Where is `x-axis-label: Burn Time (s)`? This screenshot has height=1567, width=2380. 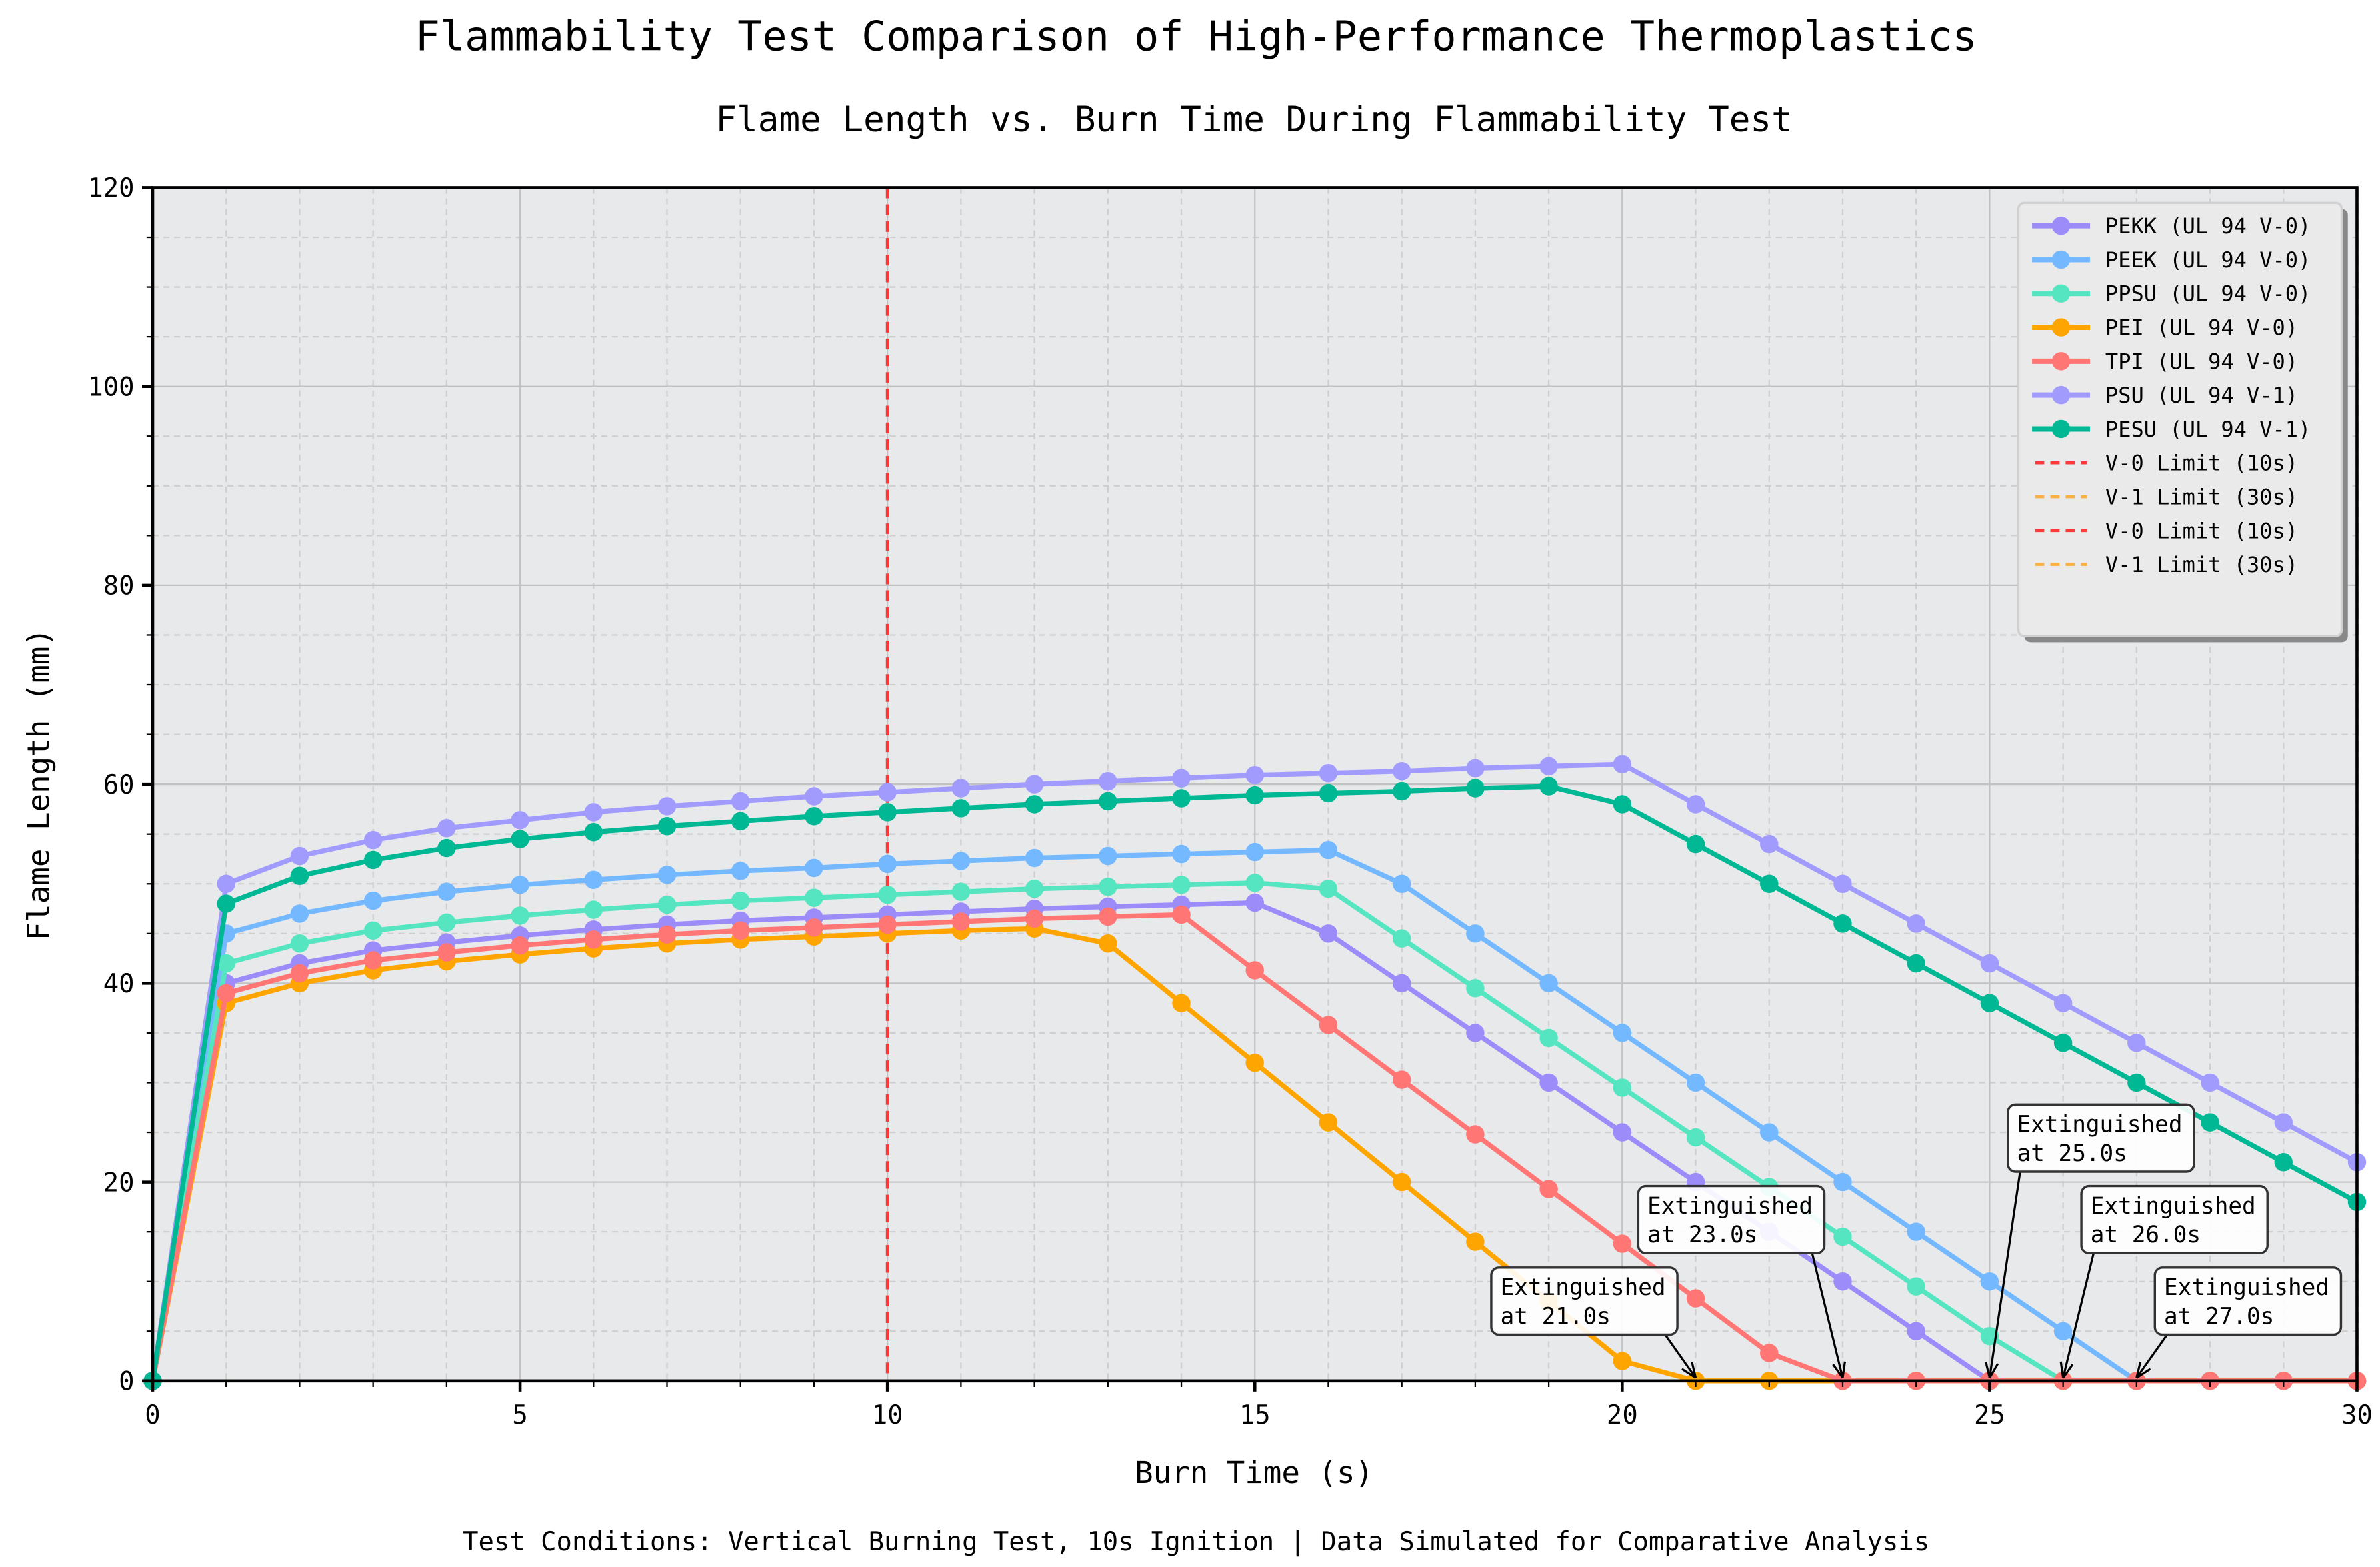
x-axis-label: Burn Time (s) is located at coordinates (1254, 1472).